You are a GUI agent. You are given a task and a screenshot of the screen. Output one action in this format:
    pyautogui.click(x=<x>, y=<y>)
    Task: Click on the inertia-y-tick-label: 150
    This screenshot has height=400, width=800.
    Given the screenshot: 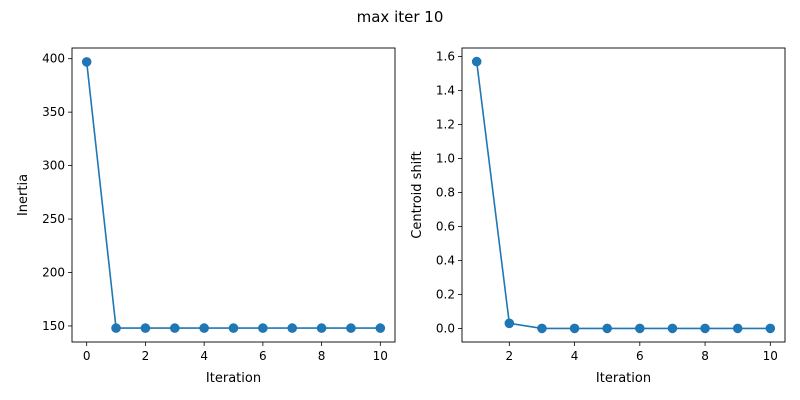 What is the action you would take?
    pyautogui.click(x=53, y=326)
    